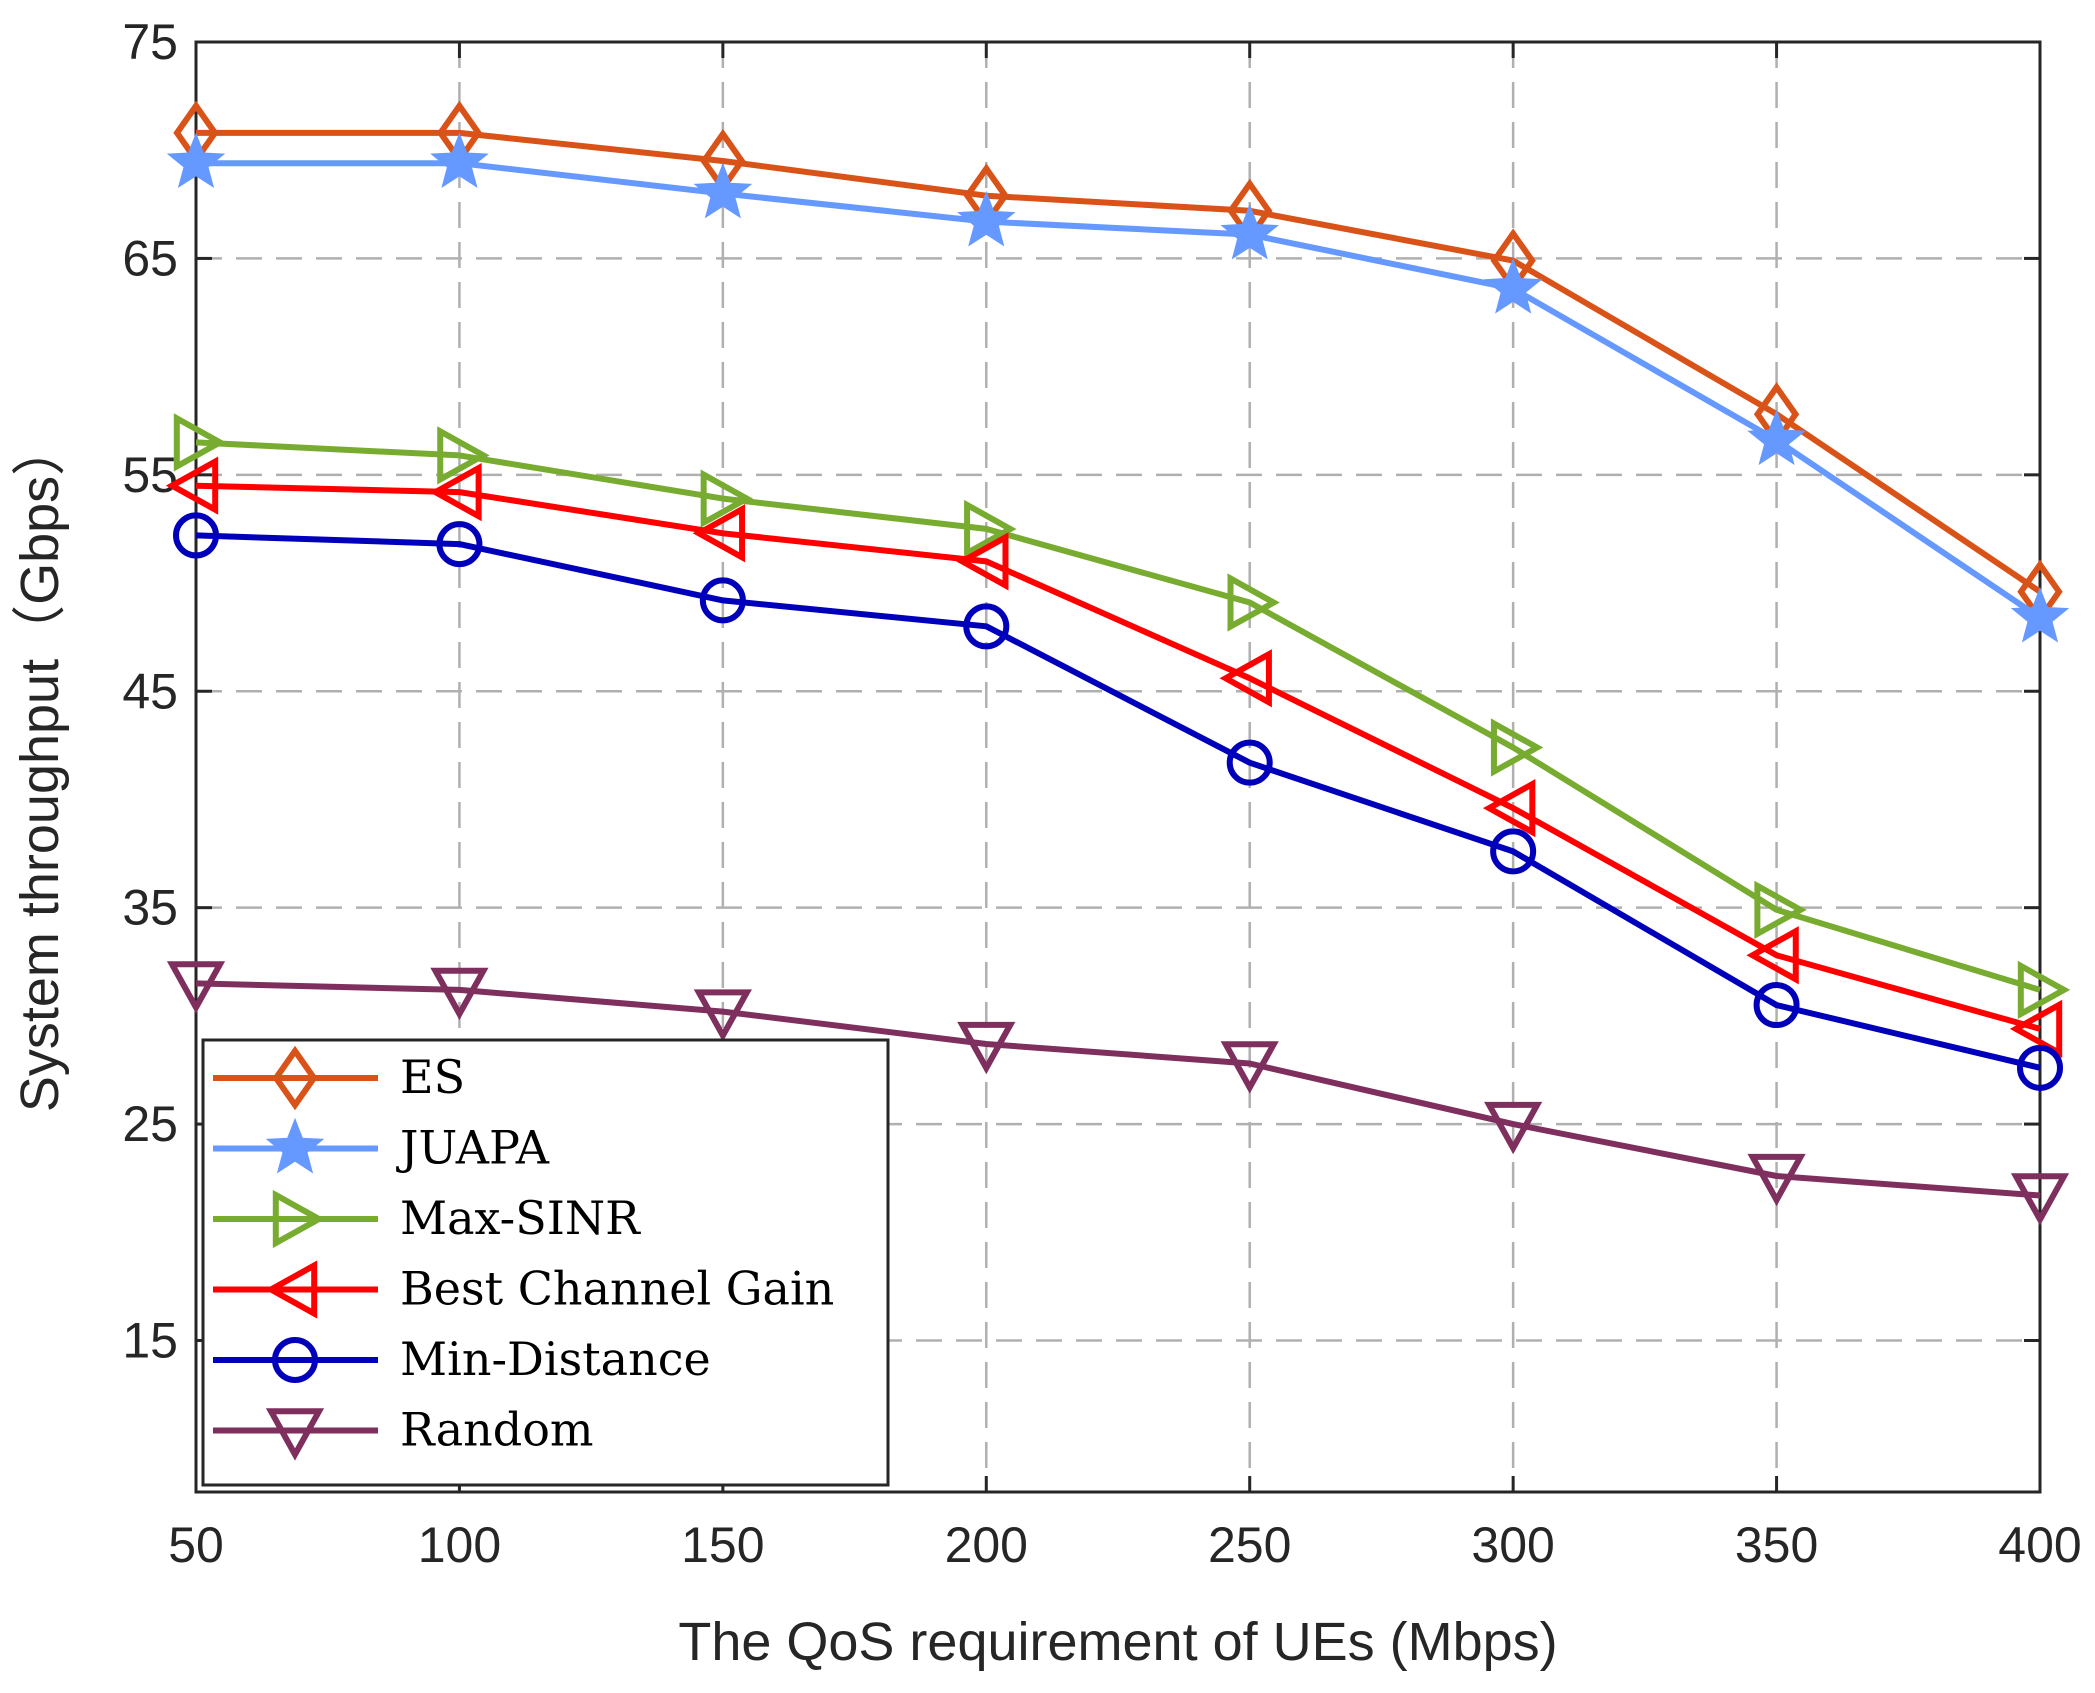 This screenshot has height=1693, width=2095. What do you see at coordinates (555, 1359) in the screenshot?
I see `legend-label: Min-Distance` at bounding box center [555, 1359].